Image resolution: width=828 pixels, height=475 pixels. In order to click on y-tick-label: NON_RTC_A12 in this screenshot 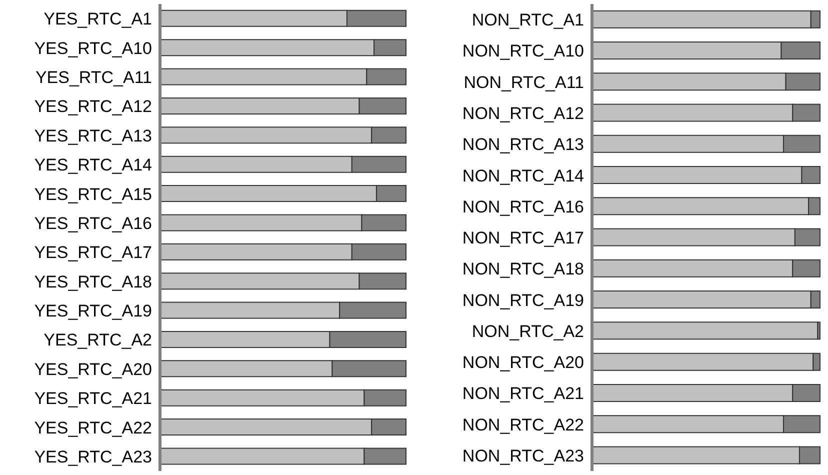, I will do `click(523, 113)`.